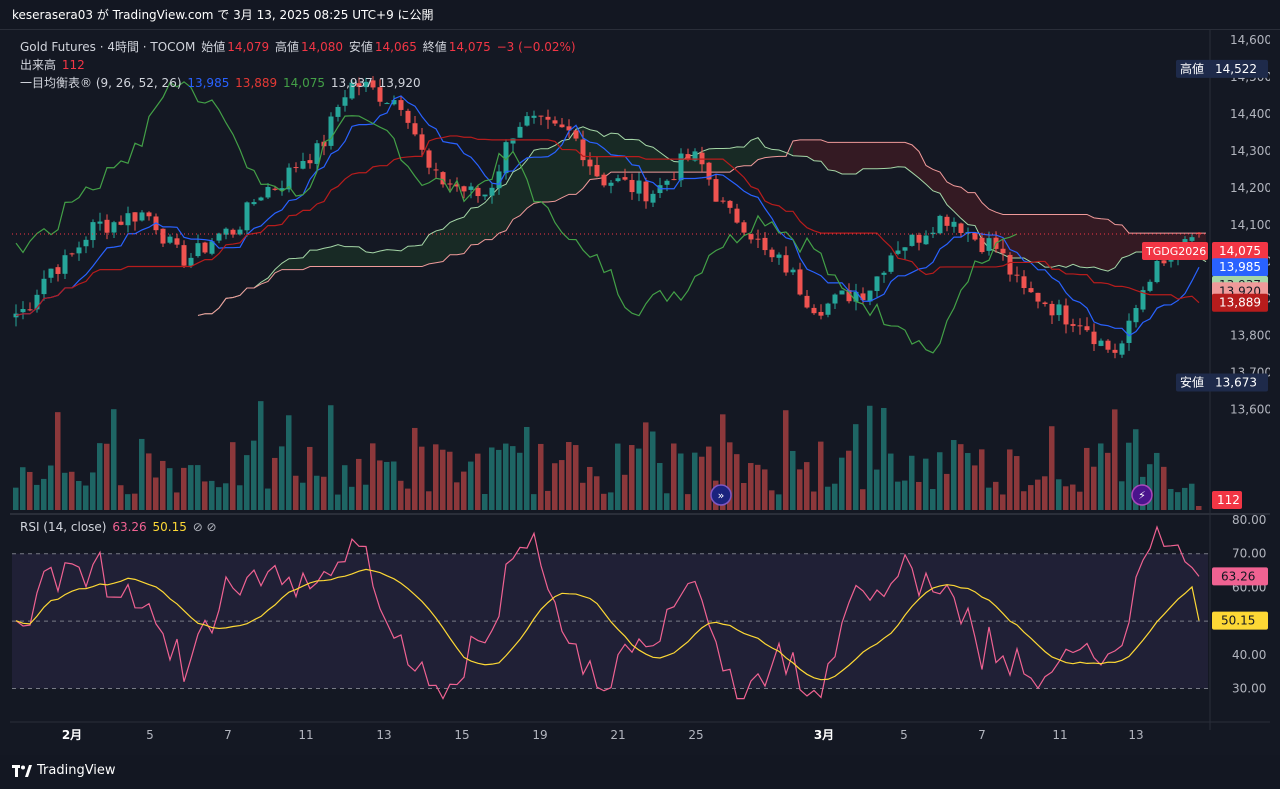 The width and height of the screenshot is (1280, 789). Describe the element at coordinates (536, 47) in the screenshot. I see `change-value: −3 (−0.02%)` at that location.